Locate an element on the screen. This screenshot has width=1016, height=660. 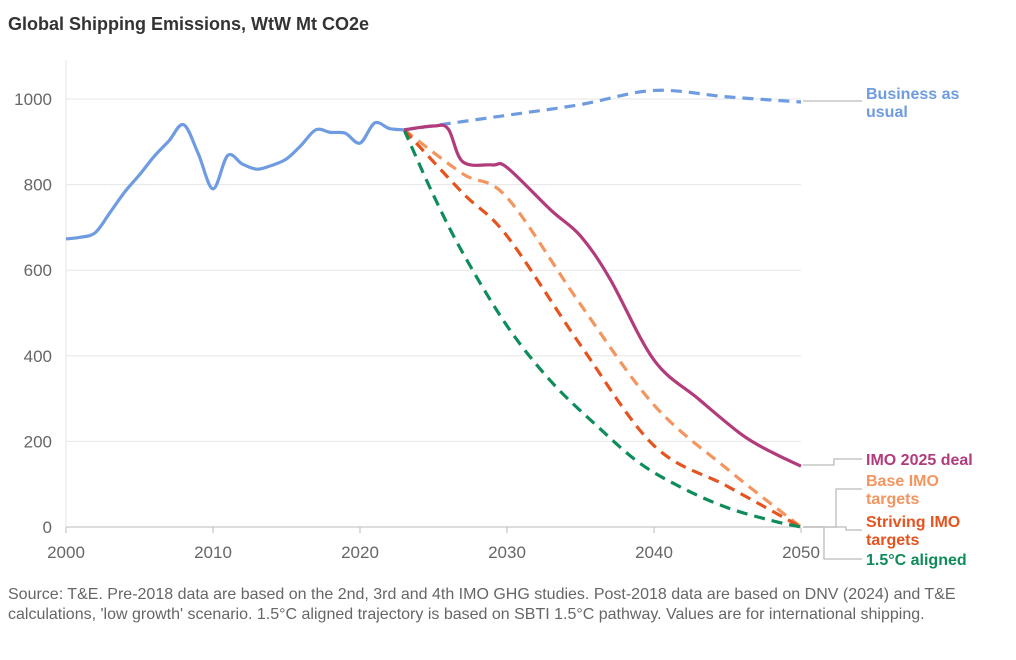
label-business-as-usual: Business as usual is located at coordinates (912, 103).